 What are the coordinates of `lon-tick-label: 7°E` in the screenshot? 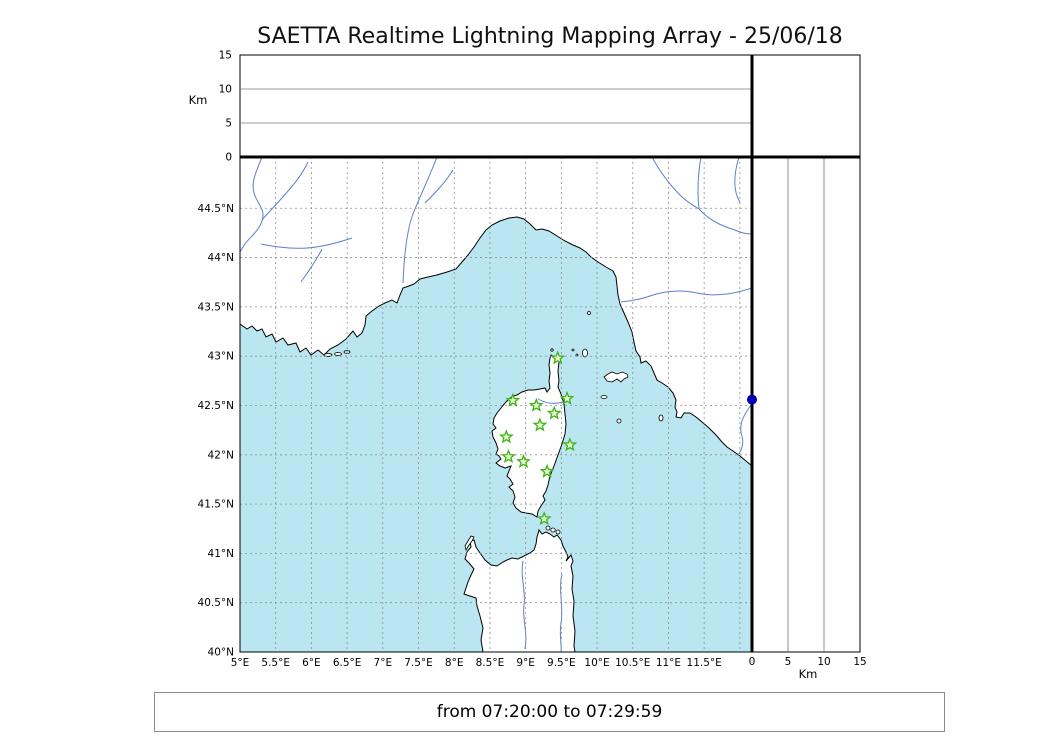 It's located at (383, 663).